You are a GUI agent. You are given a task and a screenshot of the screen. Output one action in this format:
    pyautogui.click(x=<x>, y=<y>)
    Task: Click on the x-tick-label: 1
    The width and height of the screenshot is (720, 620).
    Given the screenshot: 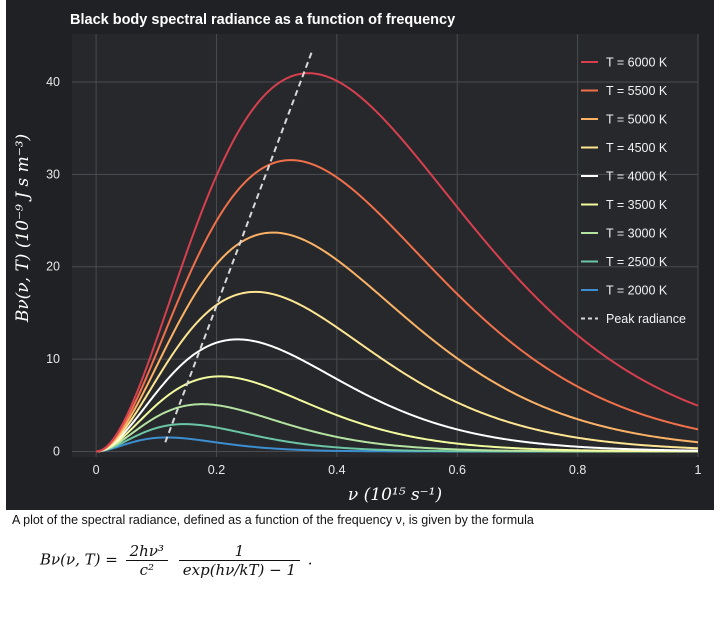 What is the action you would take?
    pyautogui.click(x=698, y=470)
    